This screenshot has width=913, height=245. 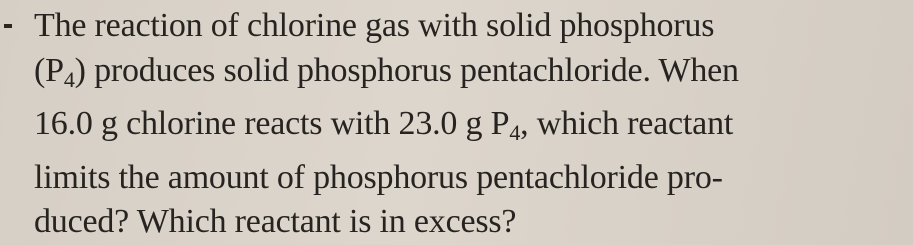 What do you see at coordinates (8, 26) in the screenshot?
I see `bullet` at bounding box center [8, 26].